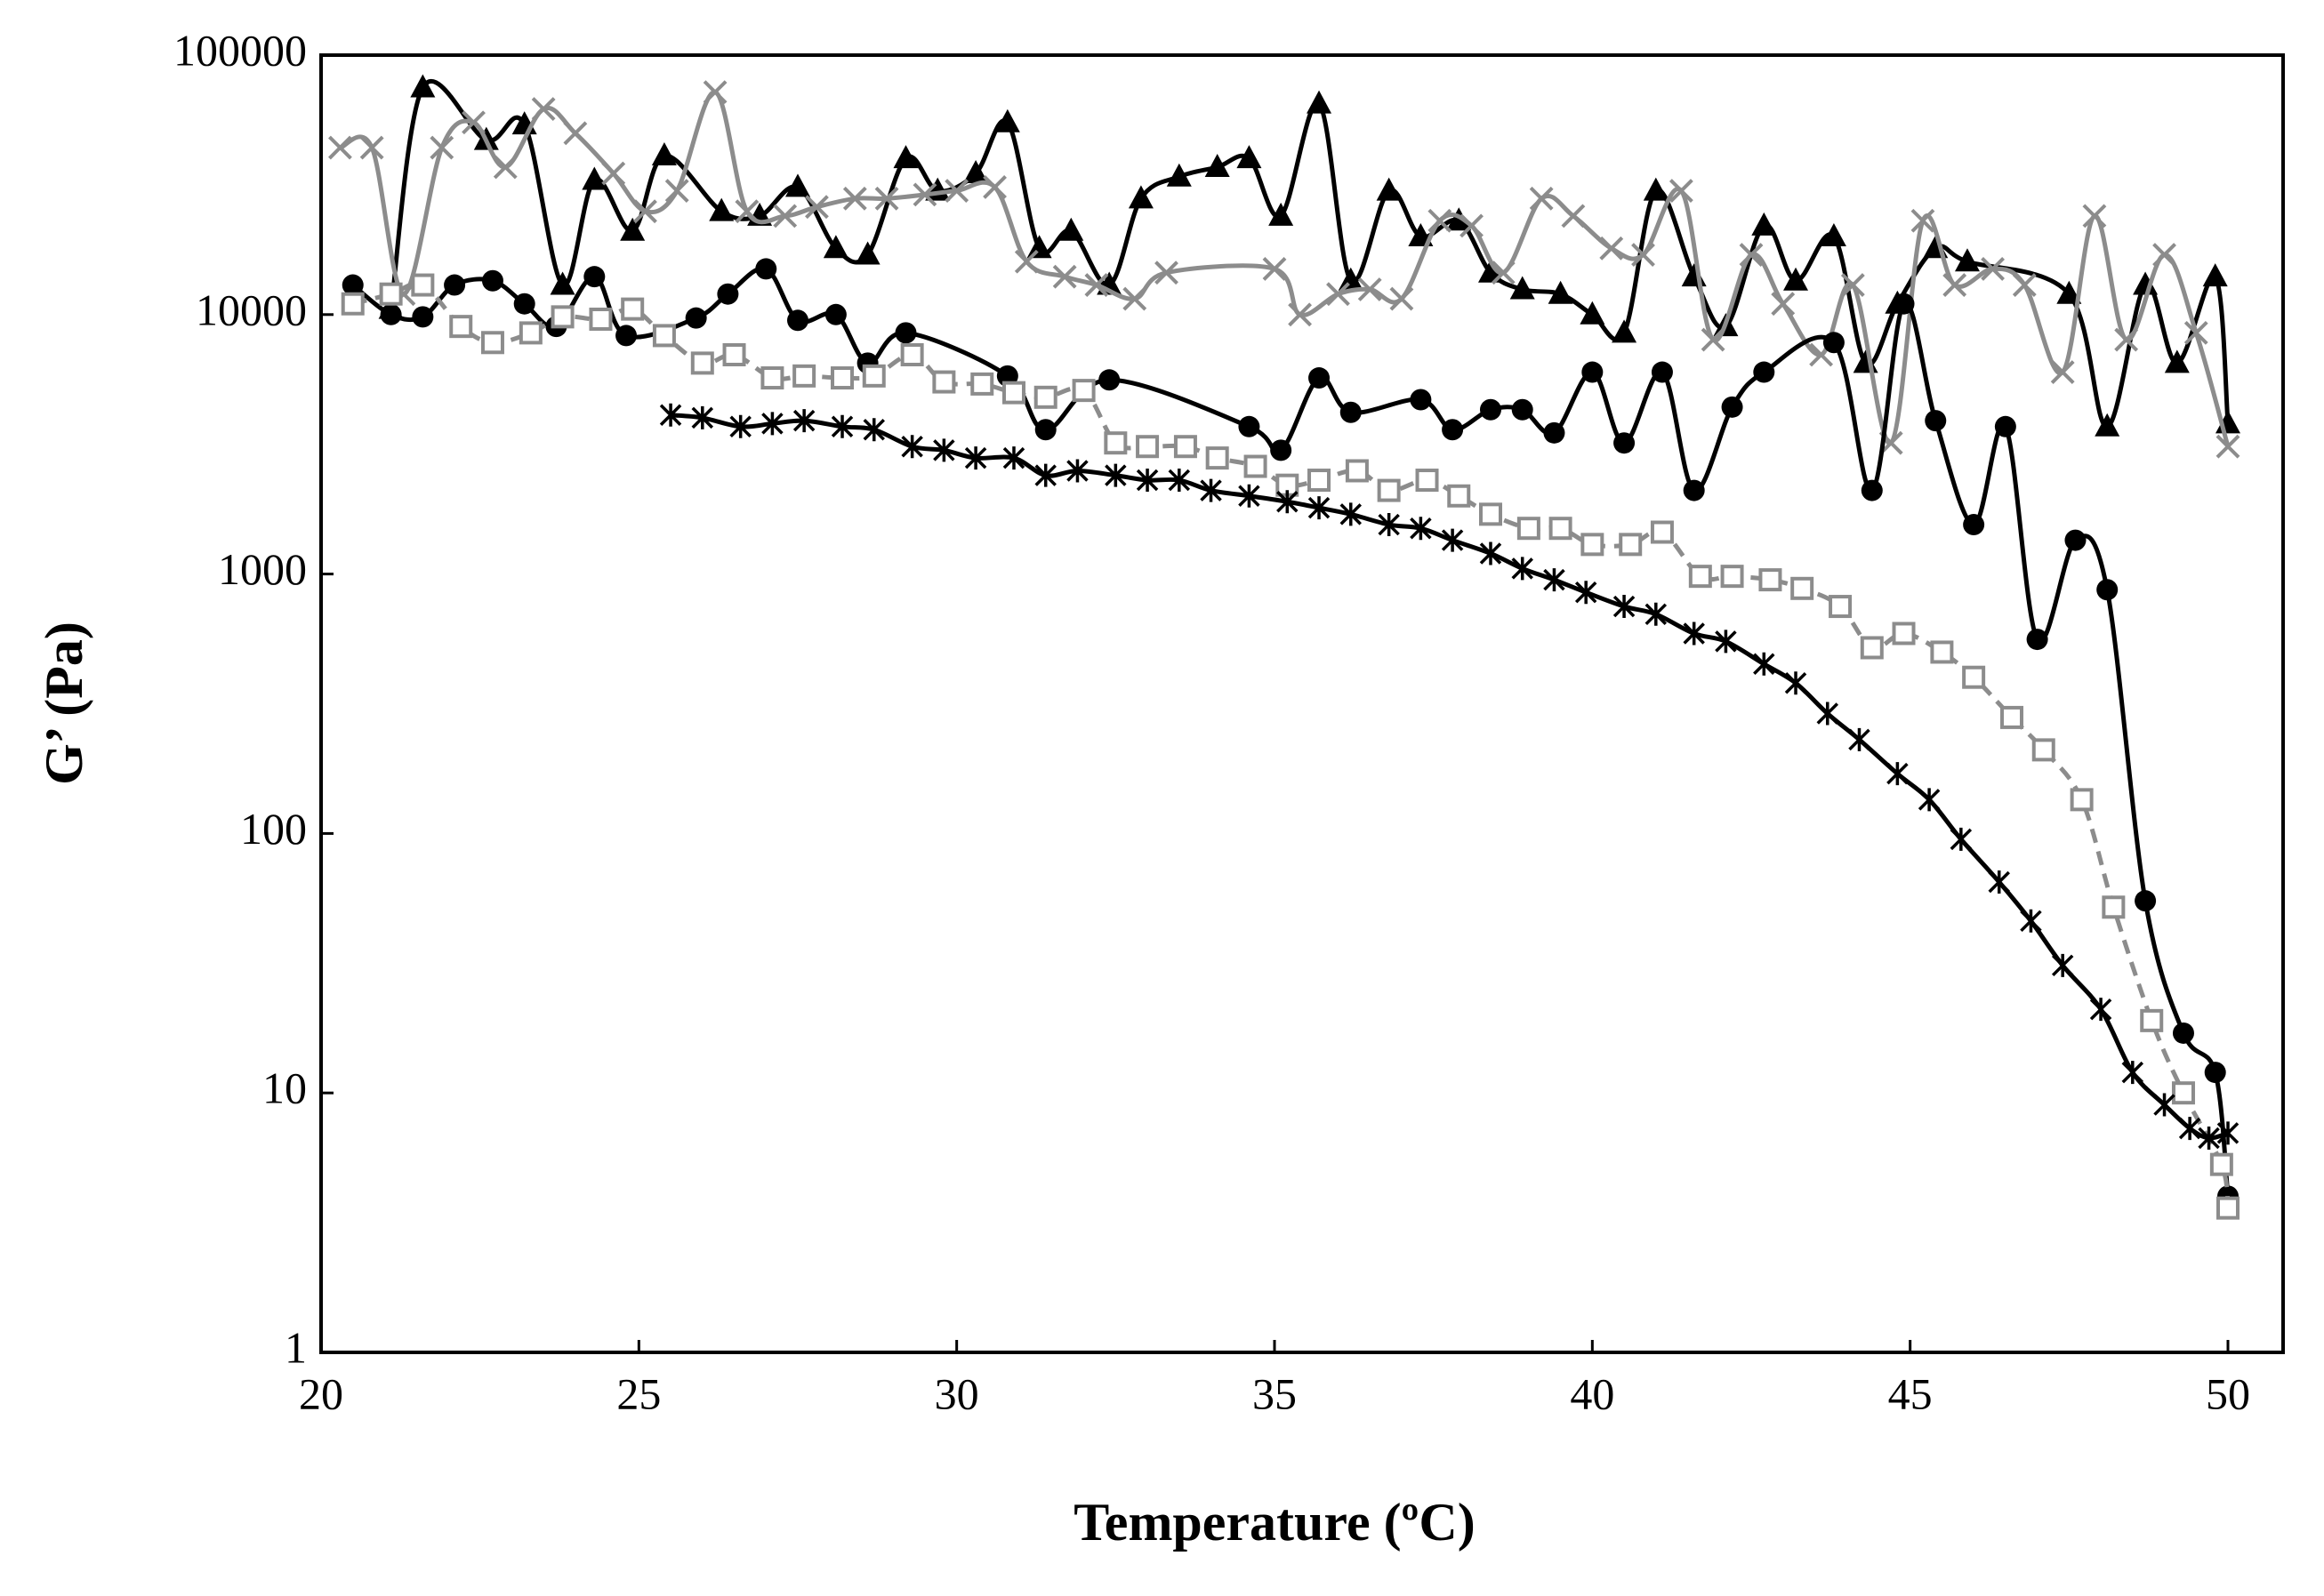 This screenshot has width=2324, height=1596. Describe the element at coordinates (2228, 1393) in the screenshot. I see `x-tick-label: 50` at that location.